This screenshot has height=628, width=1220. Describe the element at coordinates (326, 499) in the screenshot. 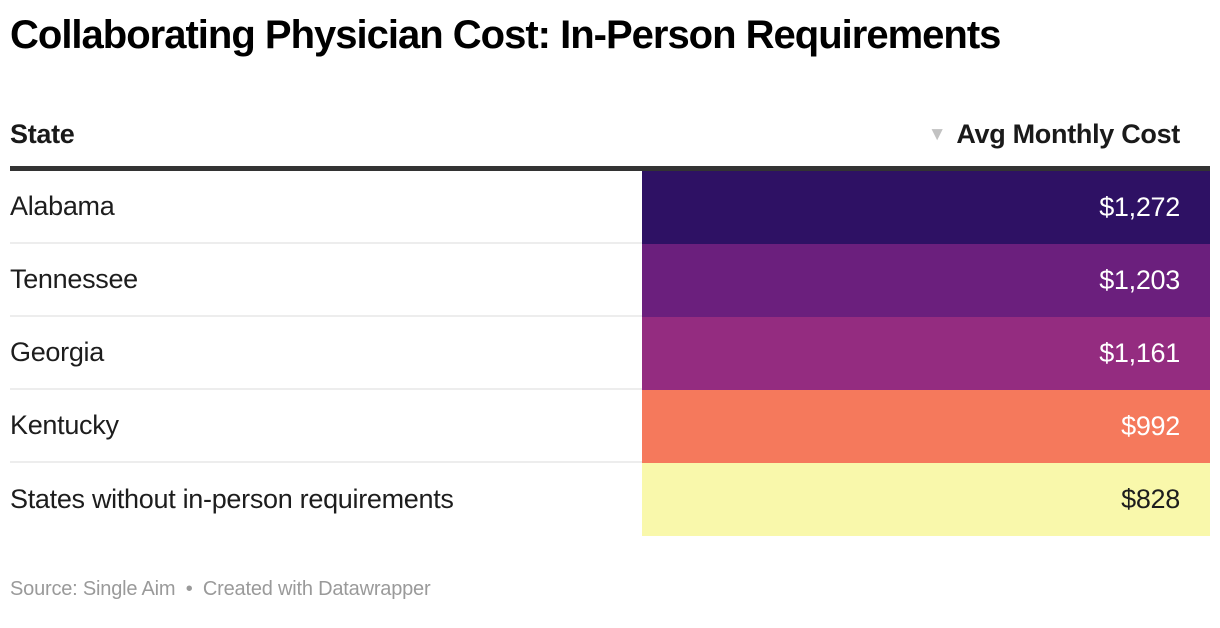

I see `state-cell: States without in-person requirements` at that location.